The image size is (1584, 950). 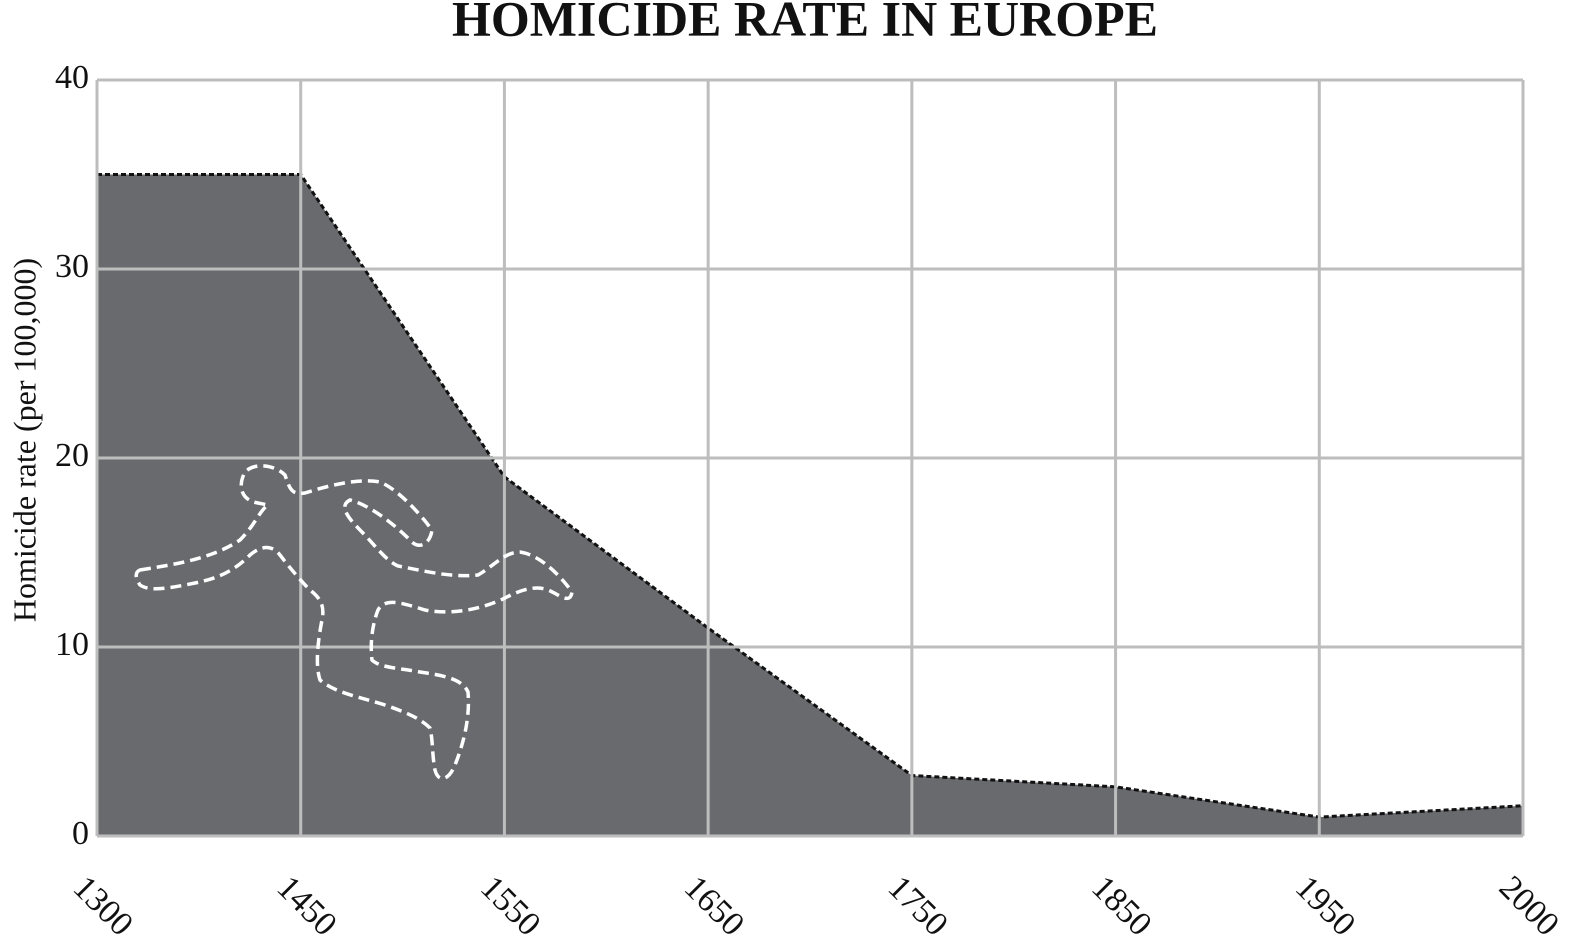 I want to click on x-tick-label: 1300, so click(x=103, y=906).